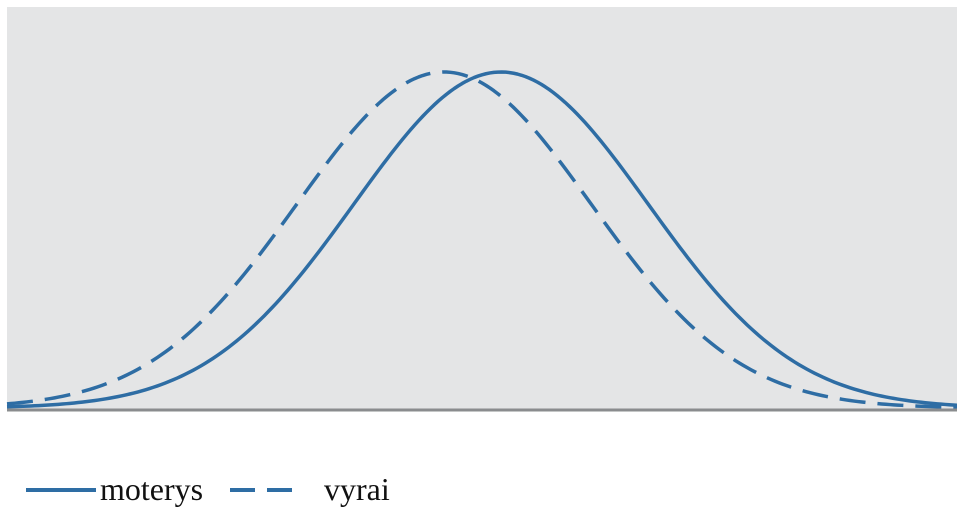 This screenshot has height=511, width=957. Describe the element at coordinates (151, 489) in the screenshot. I see `legend-label-moterys: moterys` at that location.